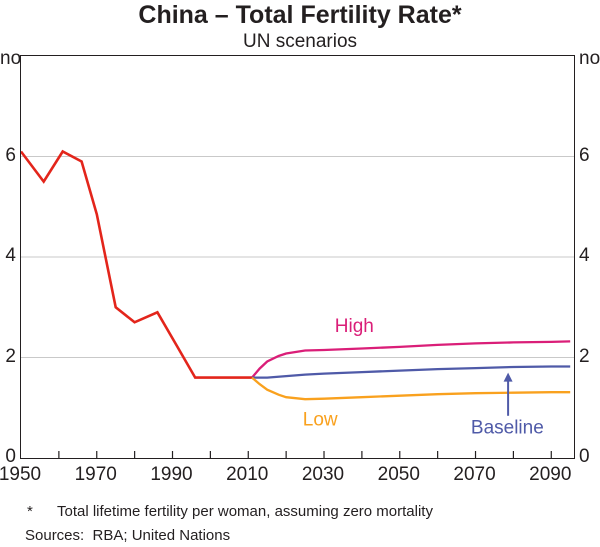  I want to click on y-axis-label-left: 0, so click(10, 456).